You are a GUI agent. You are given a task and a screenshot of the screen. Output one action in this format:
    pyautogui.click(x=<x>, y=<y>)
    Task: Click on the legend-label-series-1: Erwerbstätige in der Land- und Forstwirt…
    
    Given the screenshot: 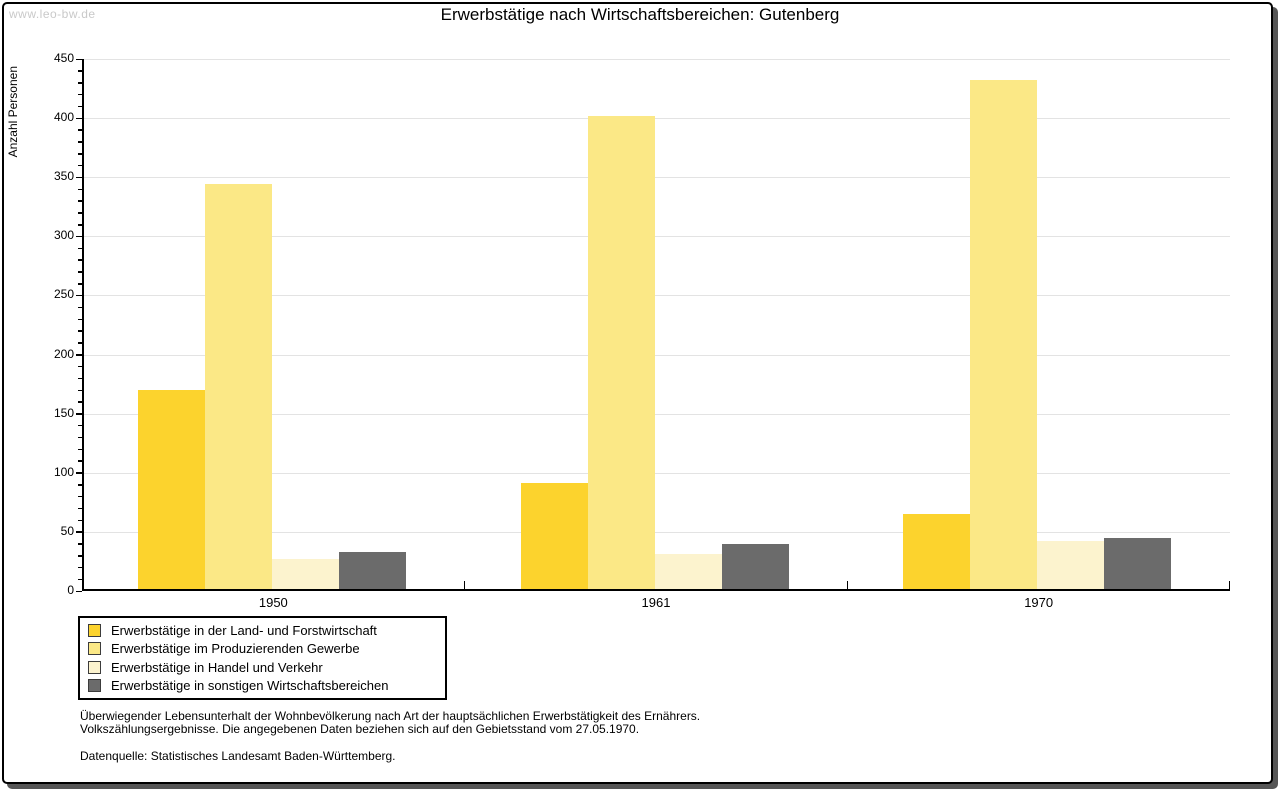 What is the action you would take?
    pyautogui.click(x=244, y=630)
    